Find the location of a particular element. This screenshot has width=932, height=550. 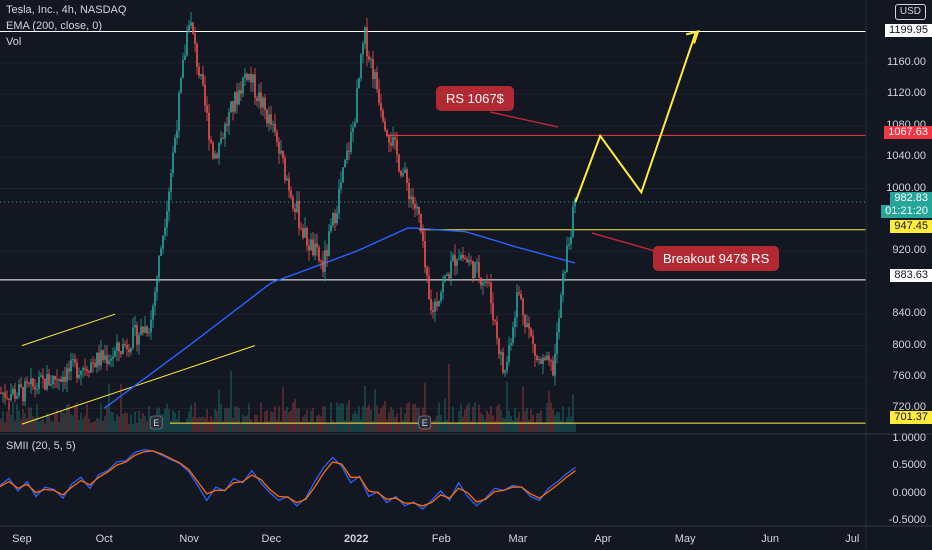

smii-tick: 0.0000 is located at coordinates (909, 492).